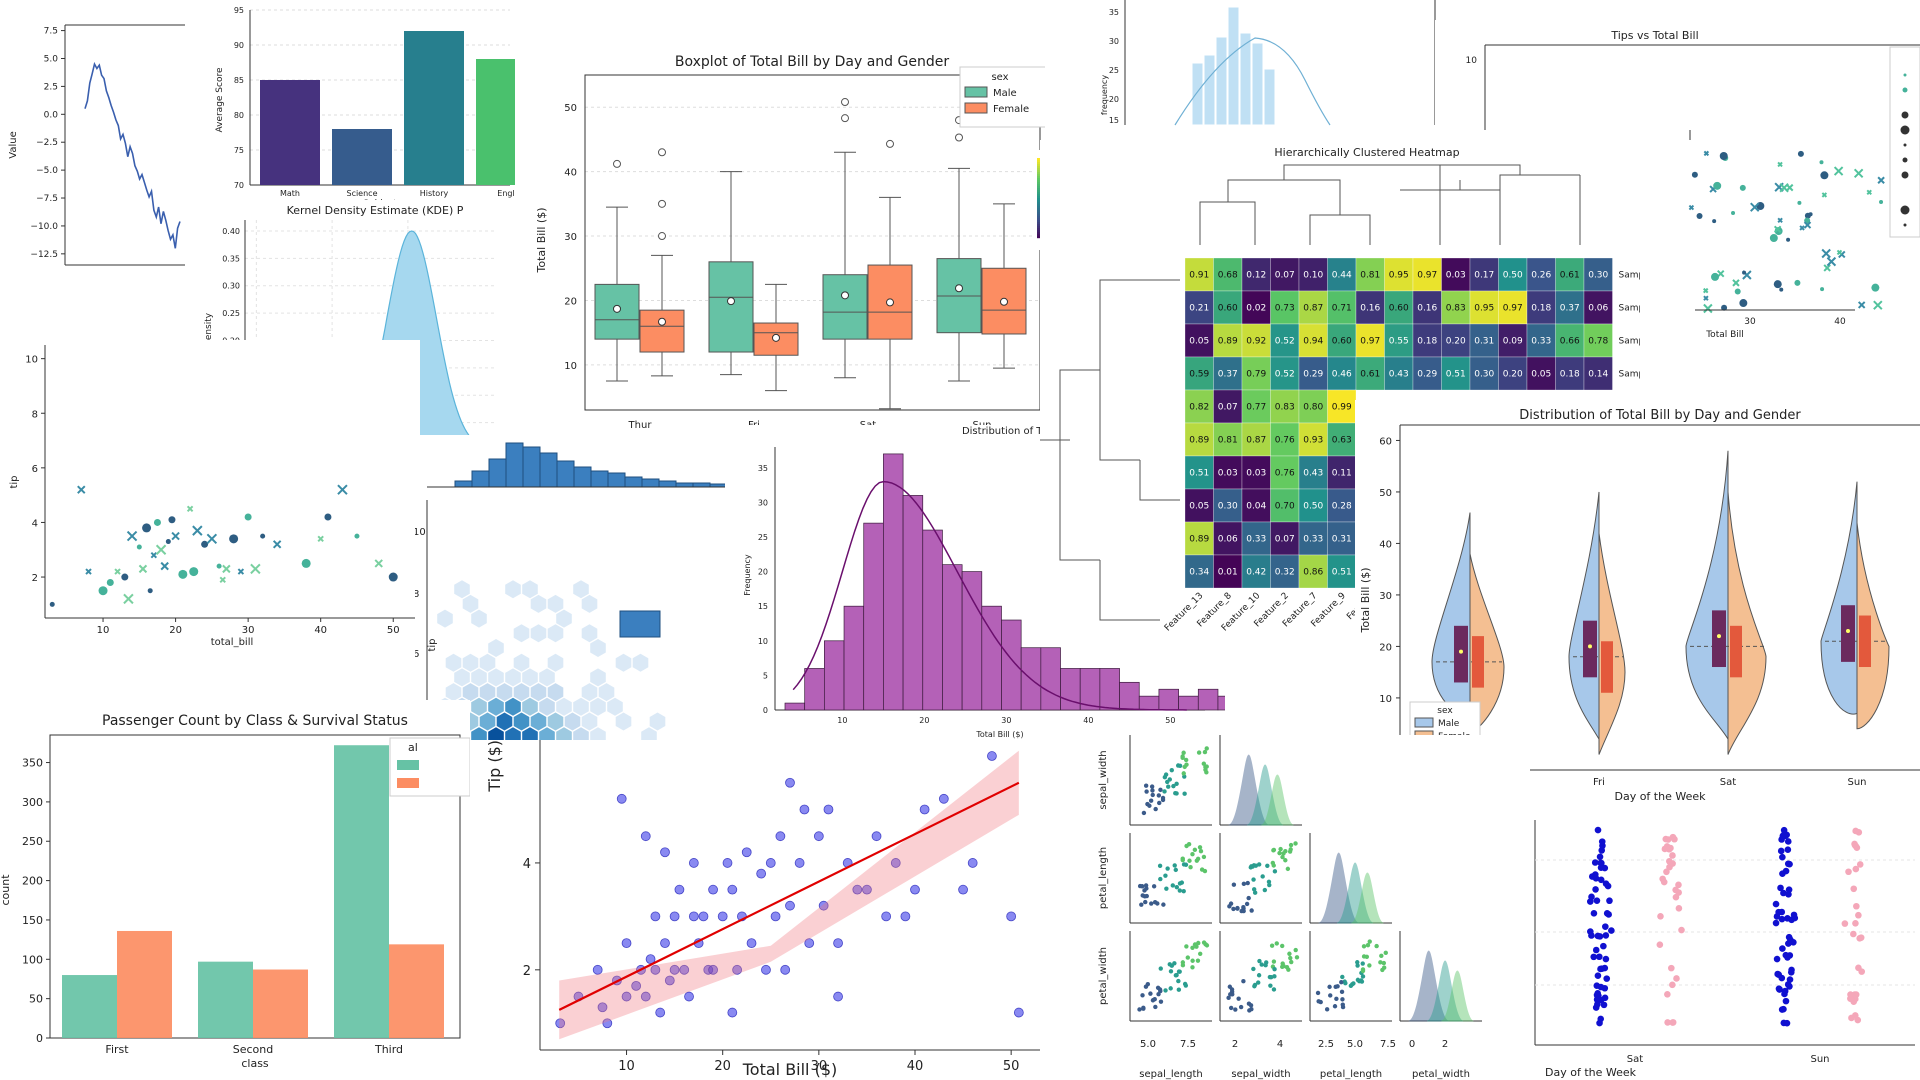  Describe the element at coordinates (1285, 408) in the screenshot. I see `cell-value: 0.83` at that location.